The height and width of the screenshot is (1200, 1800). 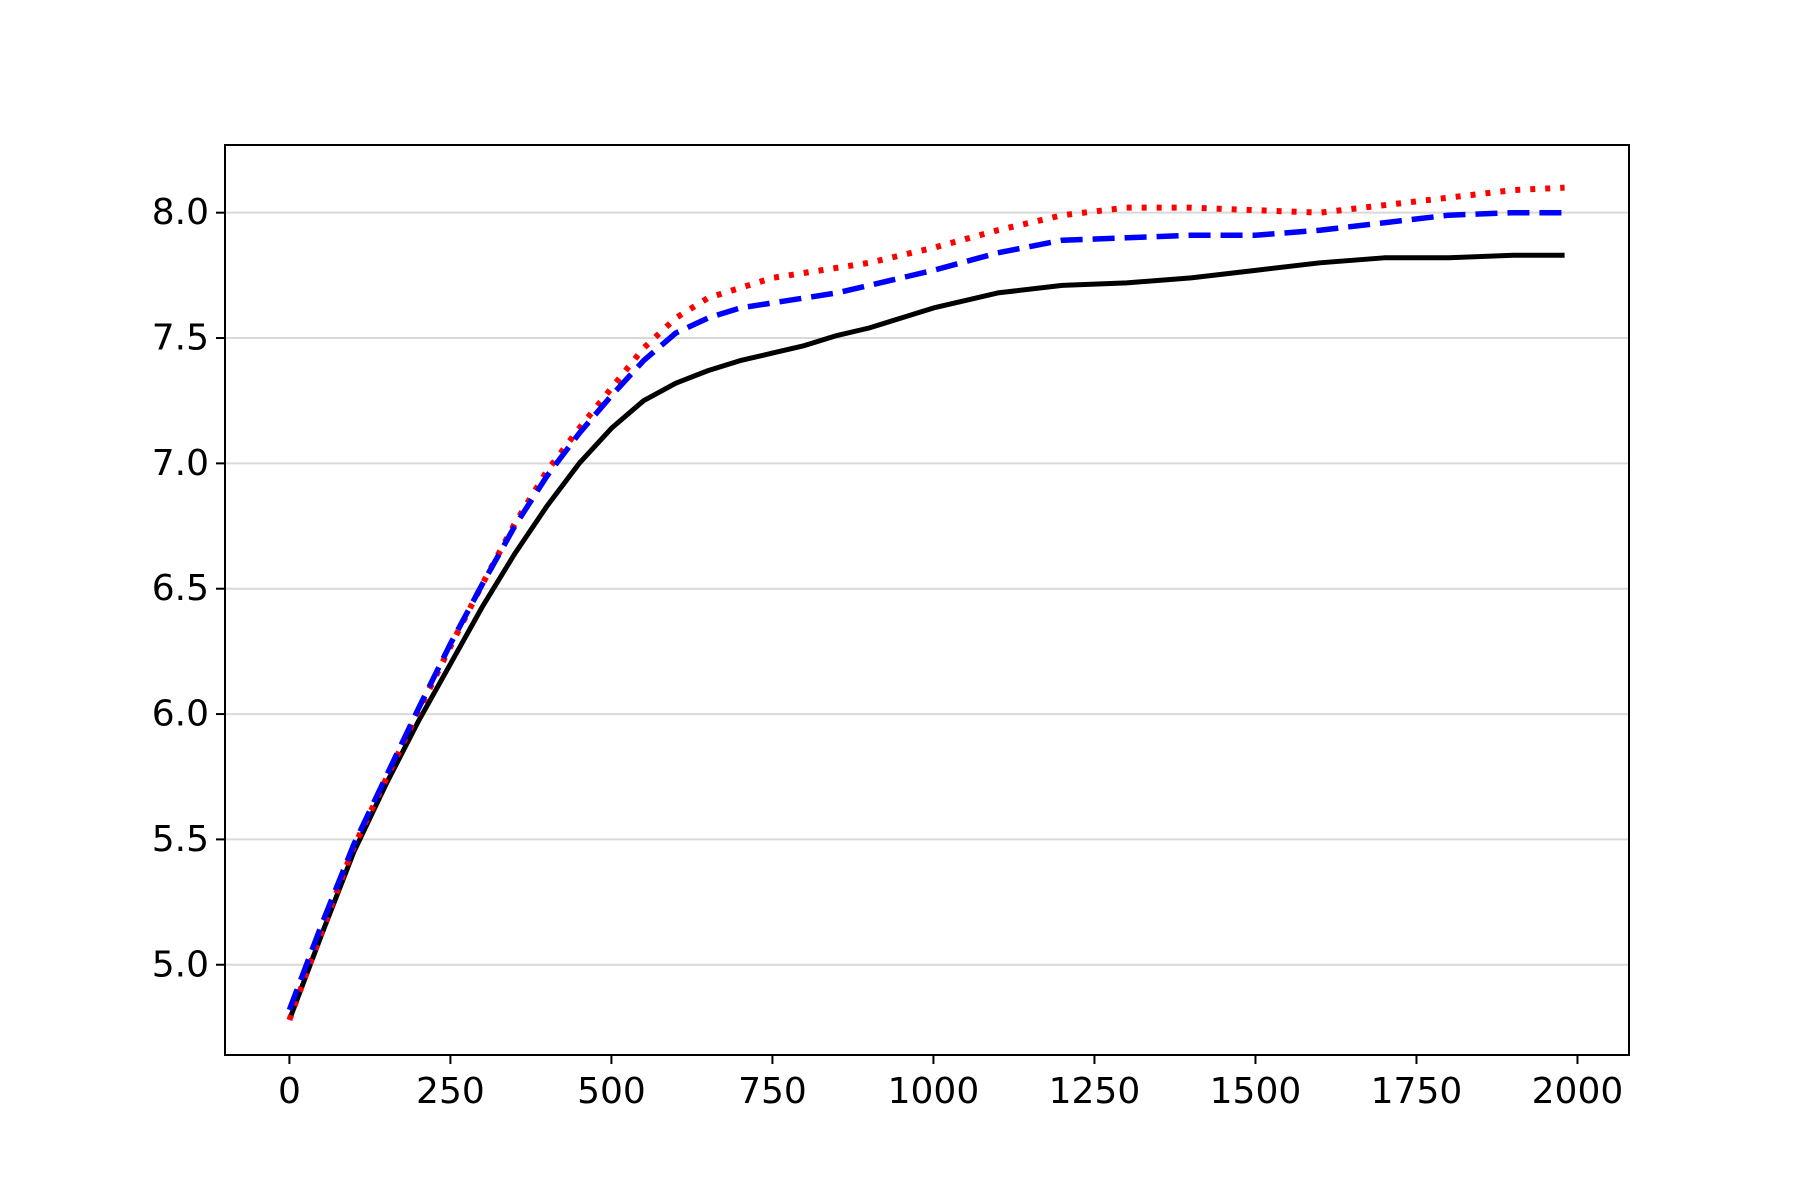 What do you see at coordinates (611, 1091) in the screenshot?
I see `x-tick-label: 500` at bounding box center [611, 1091].